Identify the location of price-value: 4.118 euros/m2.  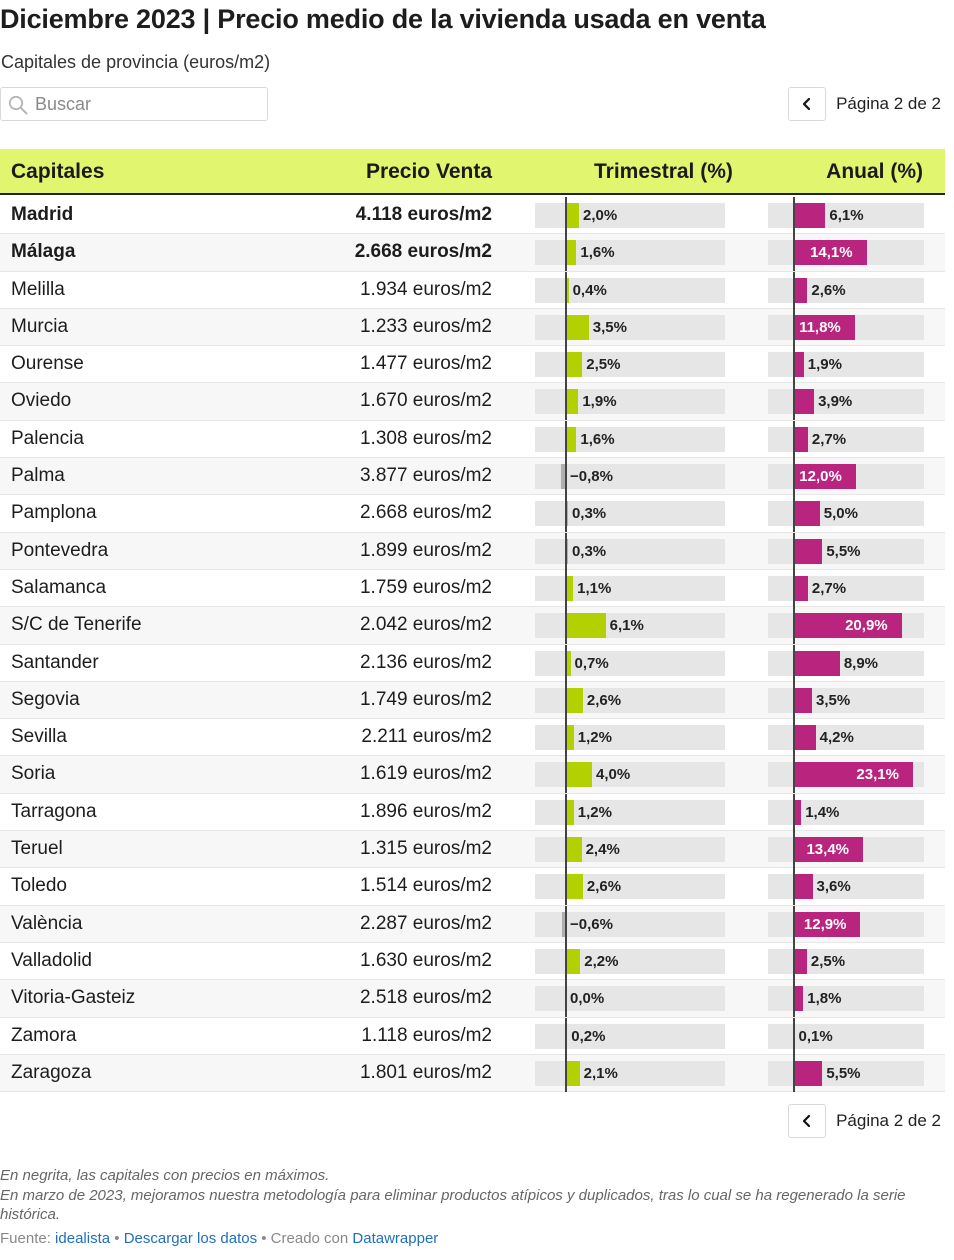
(423, 214).